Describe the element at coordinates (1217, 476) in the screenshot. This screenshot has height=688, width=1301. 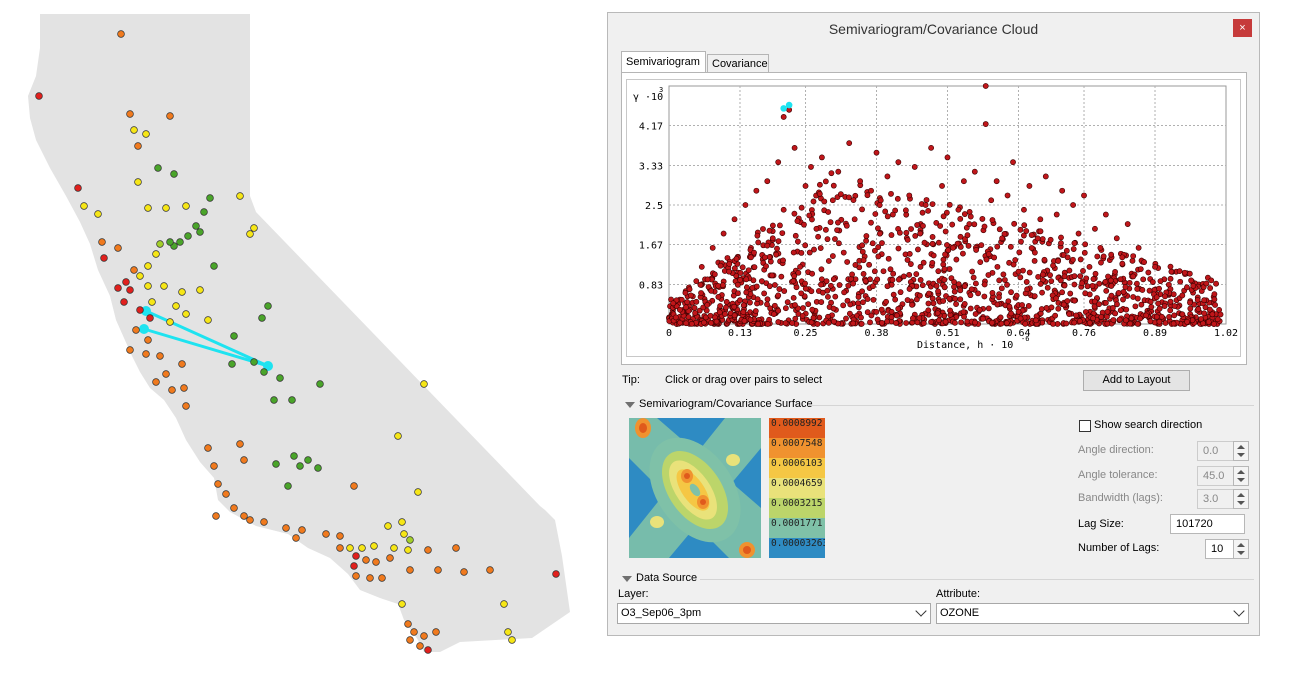
I see `angle-tolerance-input: 45.0` at that location.